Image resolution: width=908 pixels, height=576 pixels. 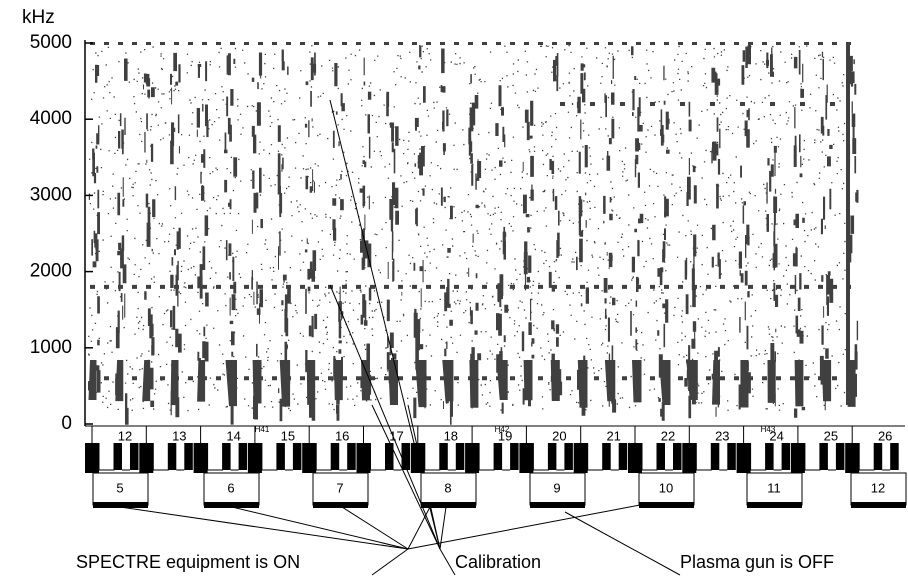 I want to click on timeline-lower-label: 7, so click(x=339, y=487).